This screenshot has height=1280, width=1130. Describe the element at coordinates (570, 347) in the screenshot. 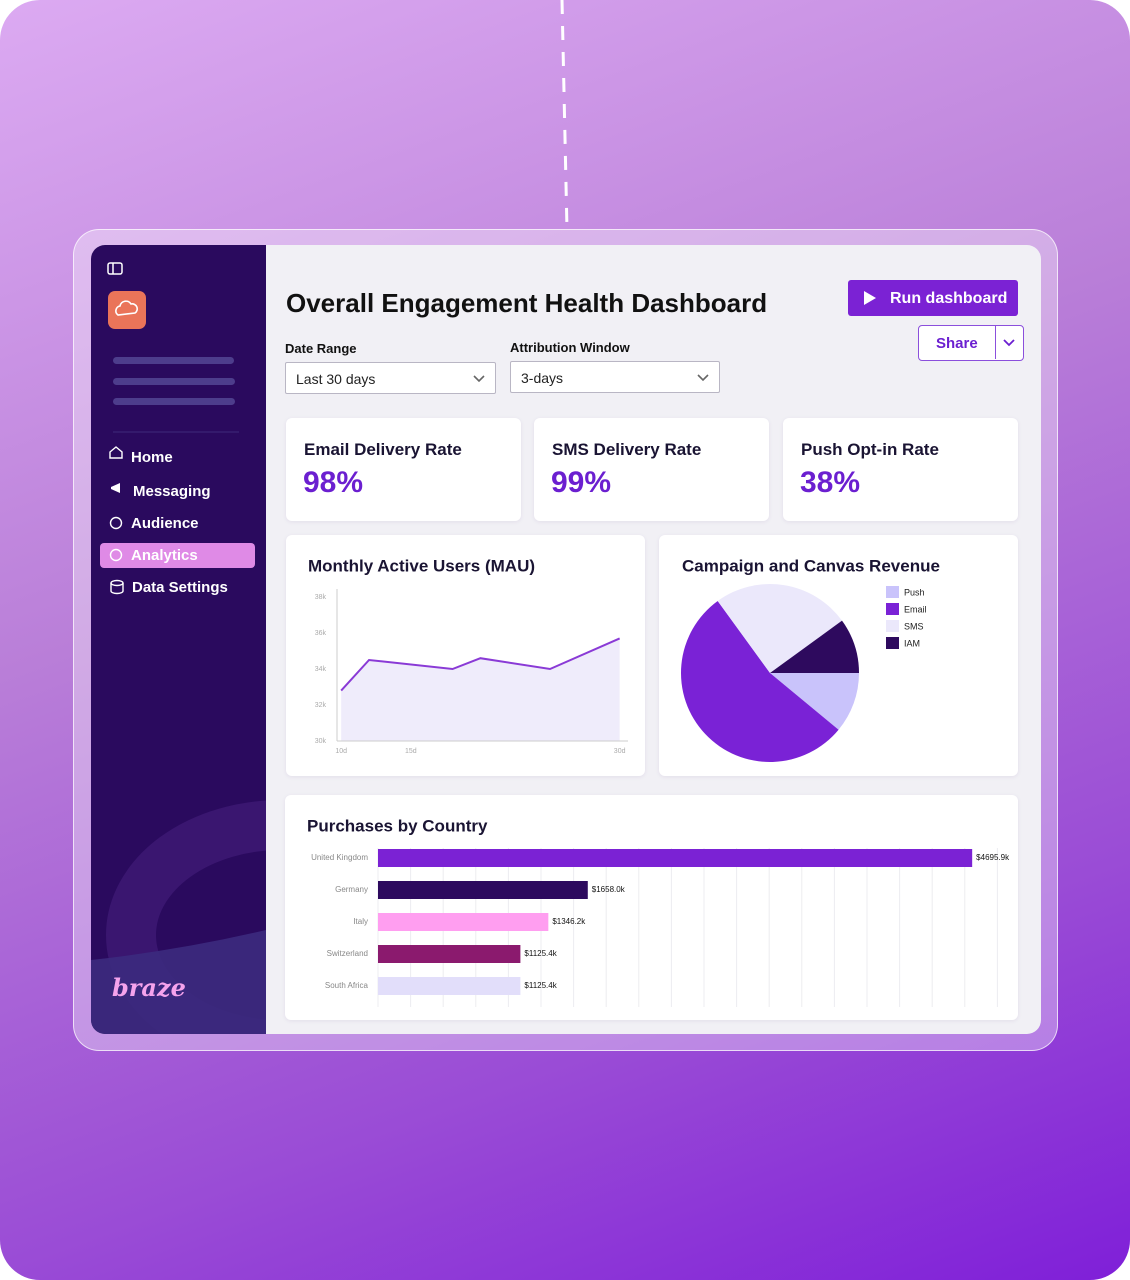

I see `filter-label: Attribution Window` at that location.